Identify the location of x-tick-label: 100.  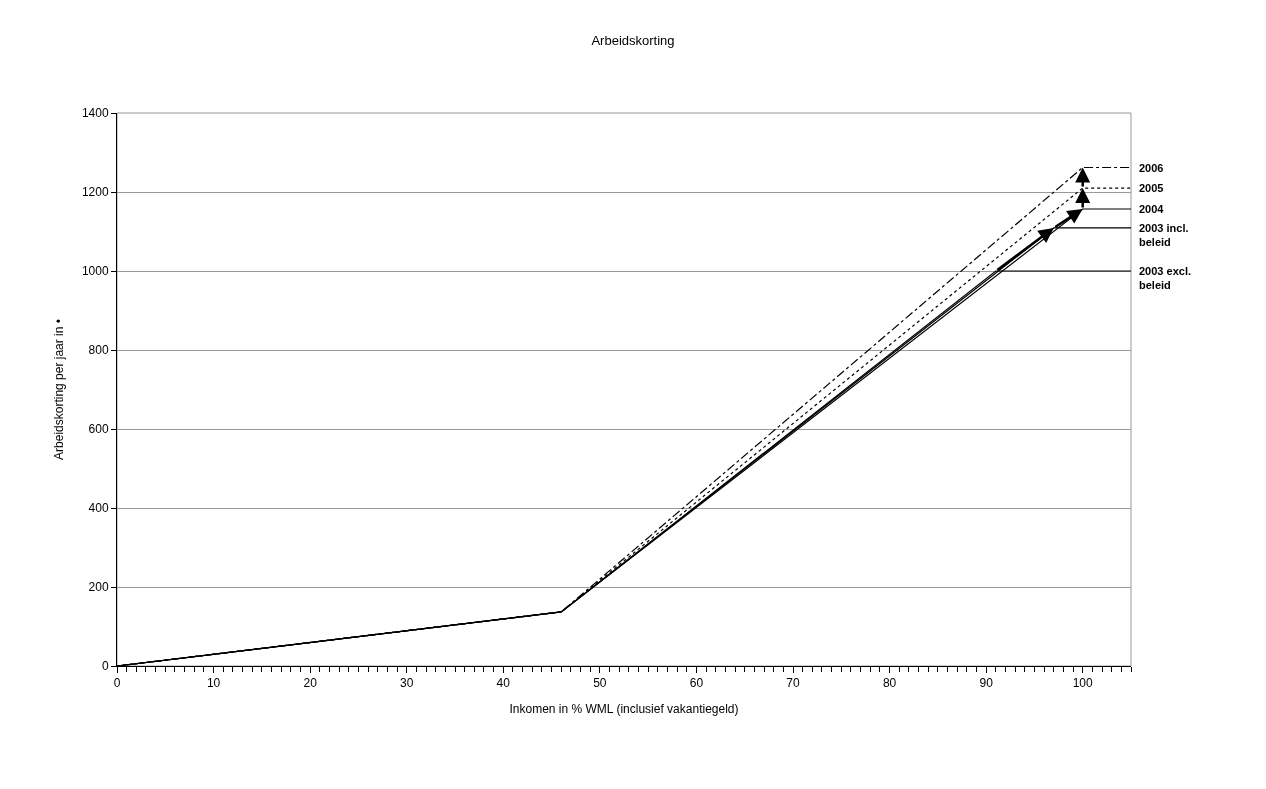
(1083, 683).